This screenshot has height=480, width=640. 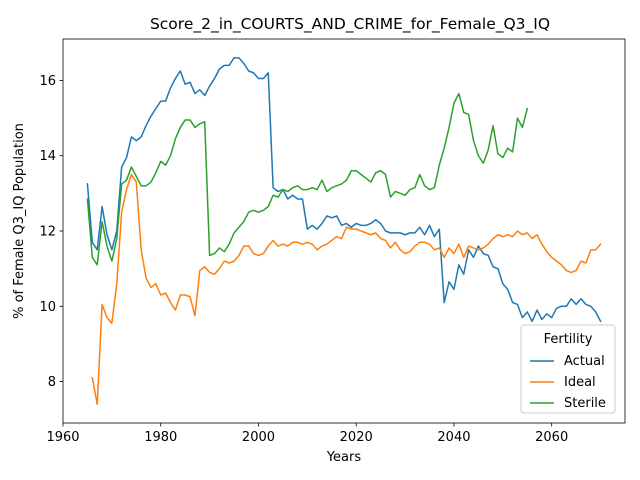 I want to click on x-tick-label: 2020, so click(x=356, y=437).